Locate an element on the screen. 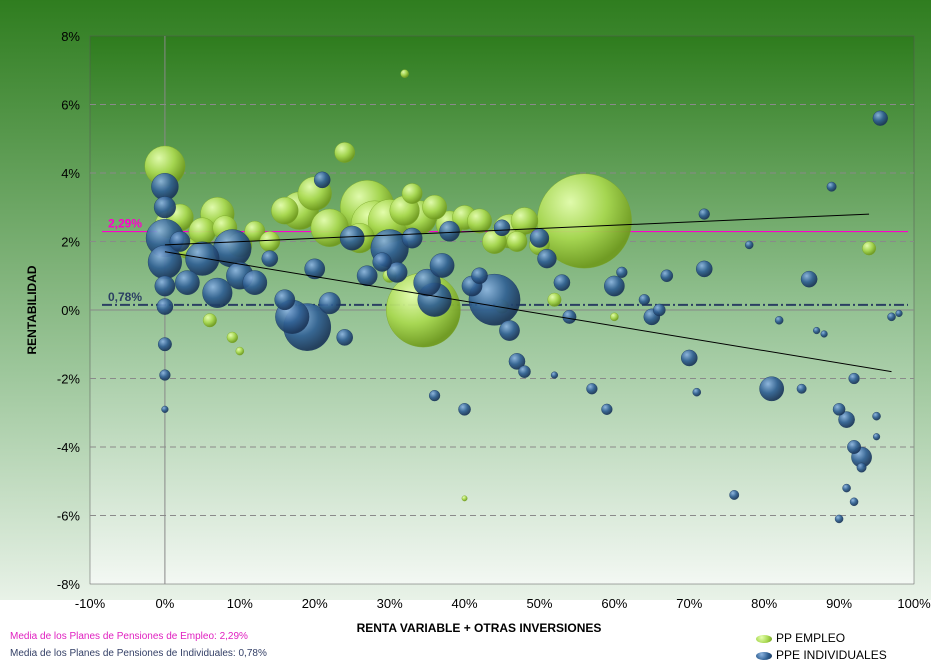 This screenshot has width=931, height=669. y-tick-label: 2% is located at coordinates (70, 242).